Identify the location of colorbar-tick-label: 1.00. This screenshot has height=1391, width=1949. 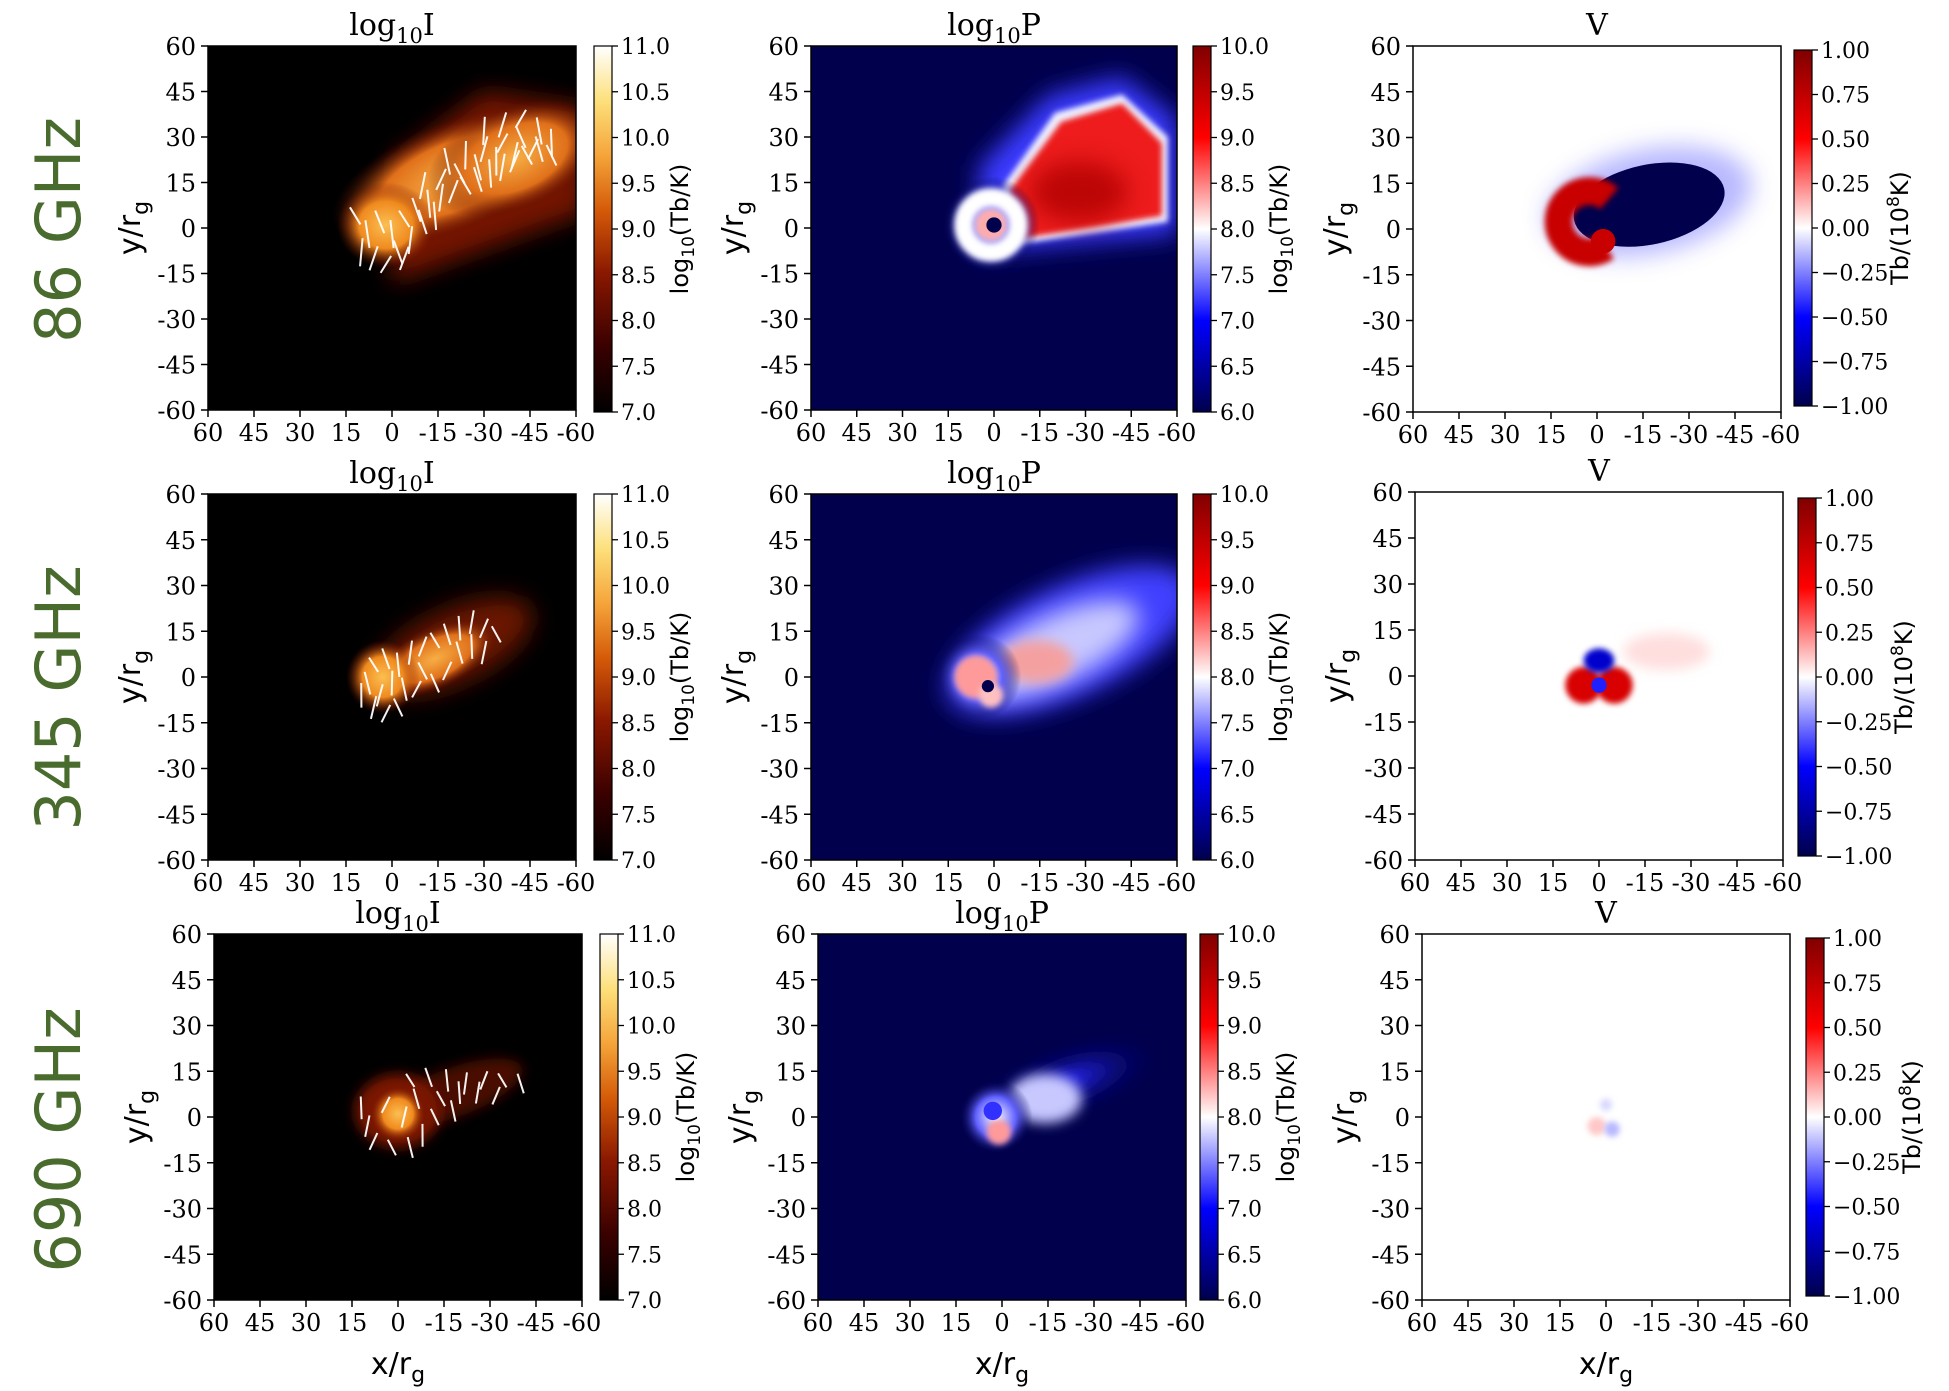
(1845, 51).